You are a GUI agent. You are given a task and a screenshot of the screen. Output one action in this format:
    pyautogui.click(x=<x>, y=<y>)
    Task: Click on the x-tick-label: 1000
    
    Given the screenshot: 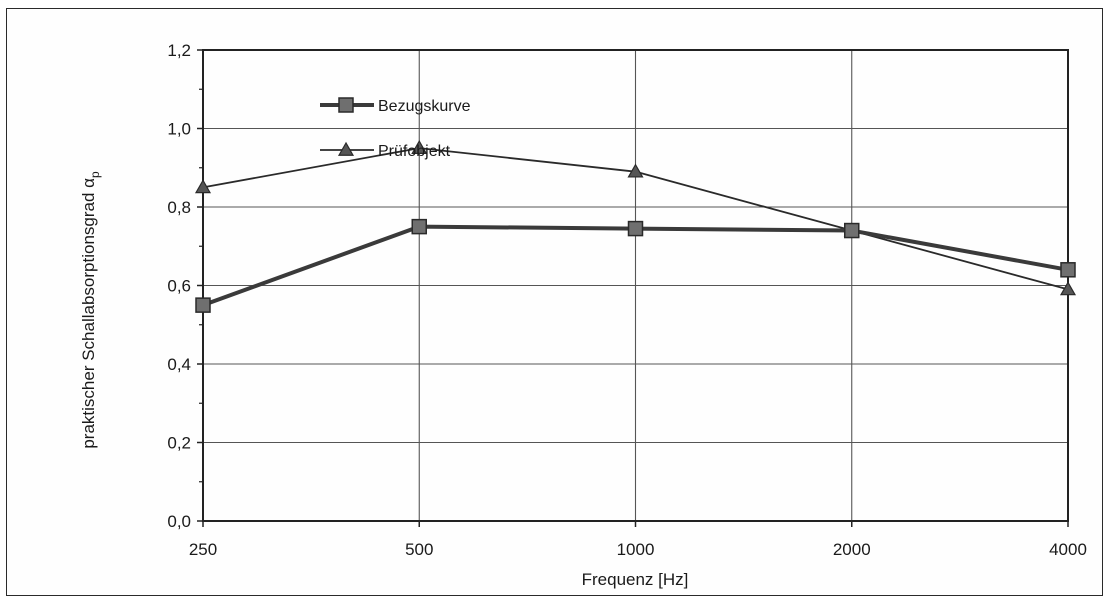 What is the action you would take?
    pyautogui.click(x=636, y=549)
    